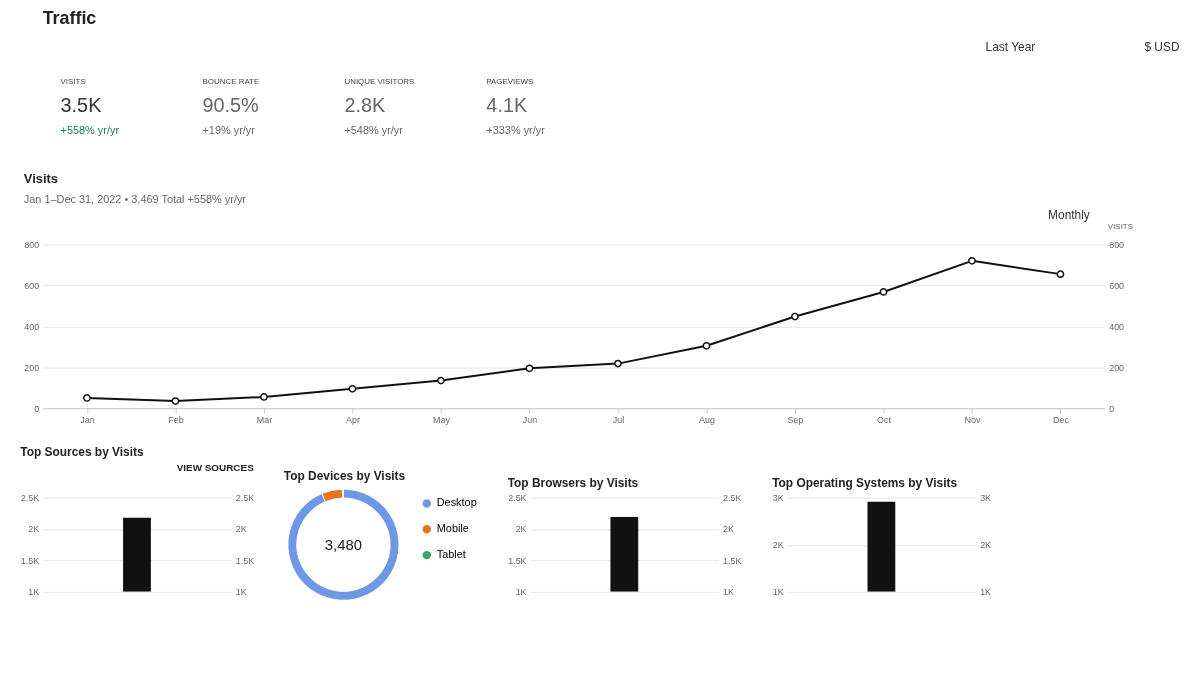 Image resolution: width=1200 pixels, height=685 pixels. What do you see at coordinates (1117, 285) in the screenshot?
I see `y2-tick-label: 600` at bounding box center [1117, 285].